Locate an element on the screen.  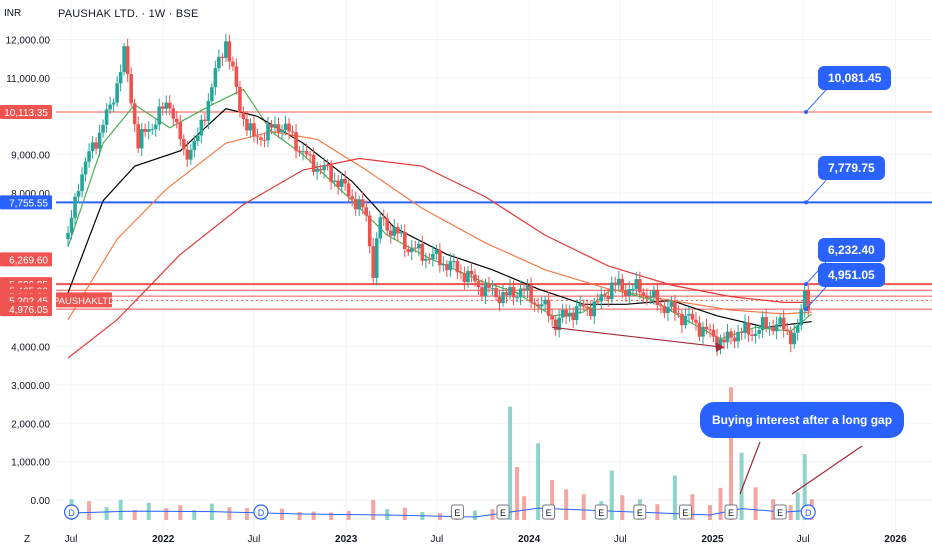
dividend-marker is located at coordinates (261, 512).